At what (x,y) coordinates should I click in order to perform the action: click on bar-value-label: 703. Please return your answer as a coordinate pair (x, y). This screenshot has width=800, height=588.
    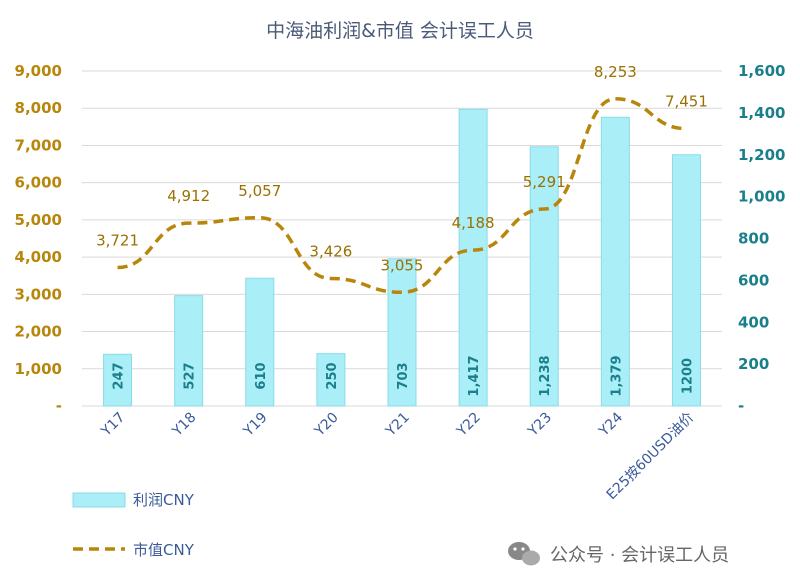
    Looking at the image, I should click on (403, 375).